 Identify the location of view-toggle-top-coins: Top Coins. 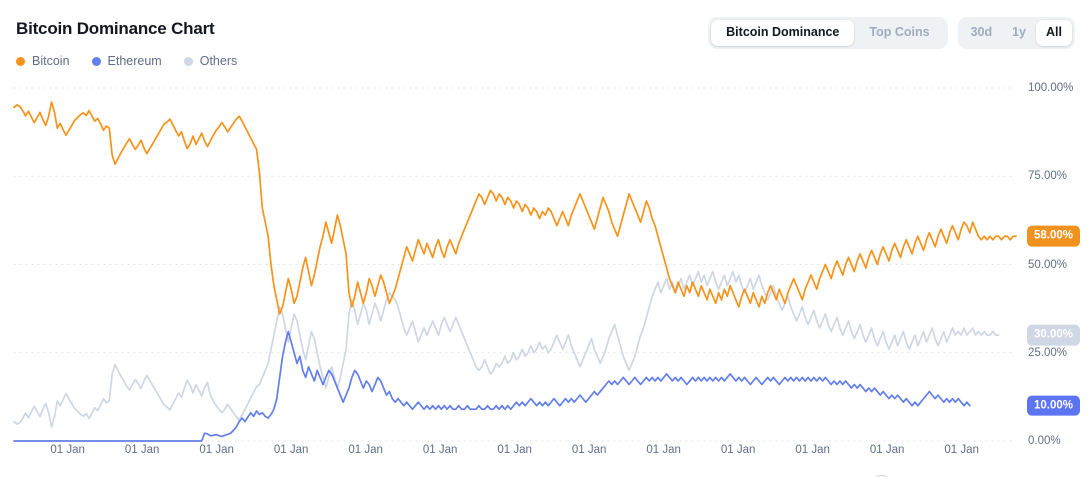
(899, 33).